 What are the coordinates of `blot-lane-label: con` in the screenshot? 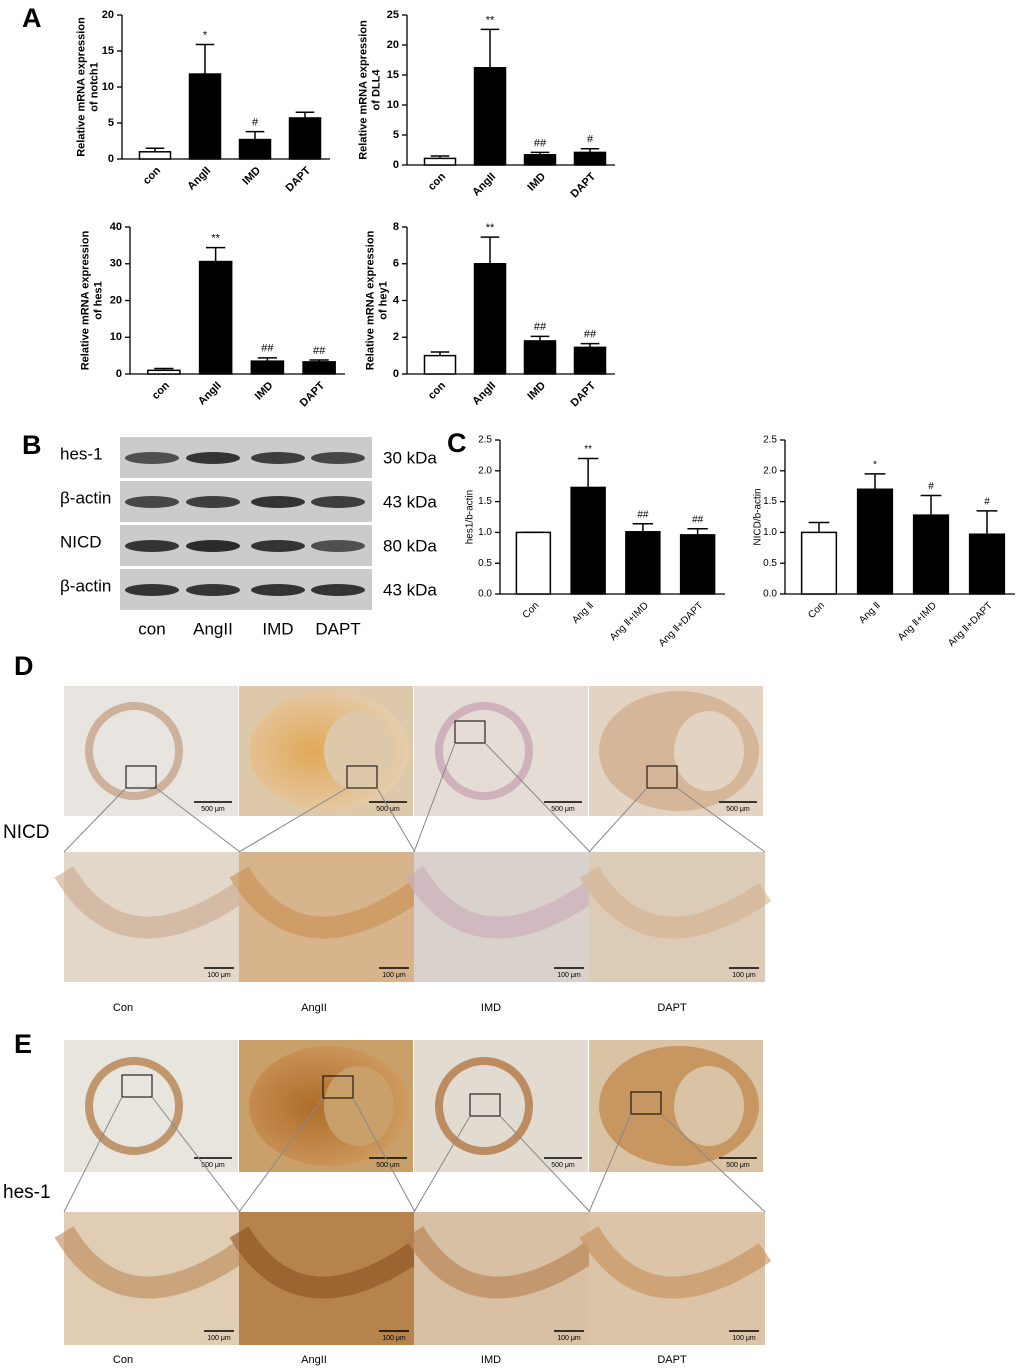 It's located at (151, 628).